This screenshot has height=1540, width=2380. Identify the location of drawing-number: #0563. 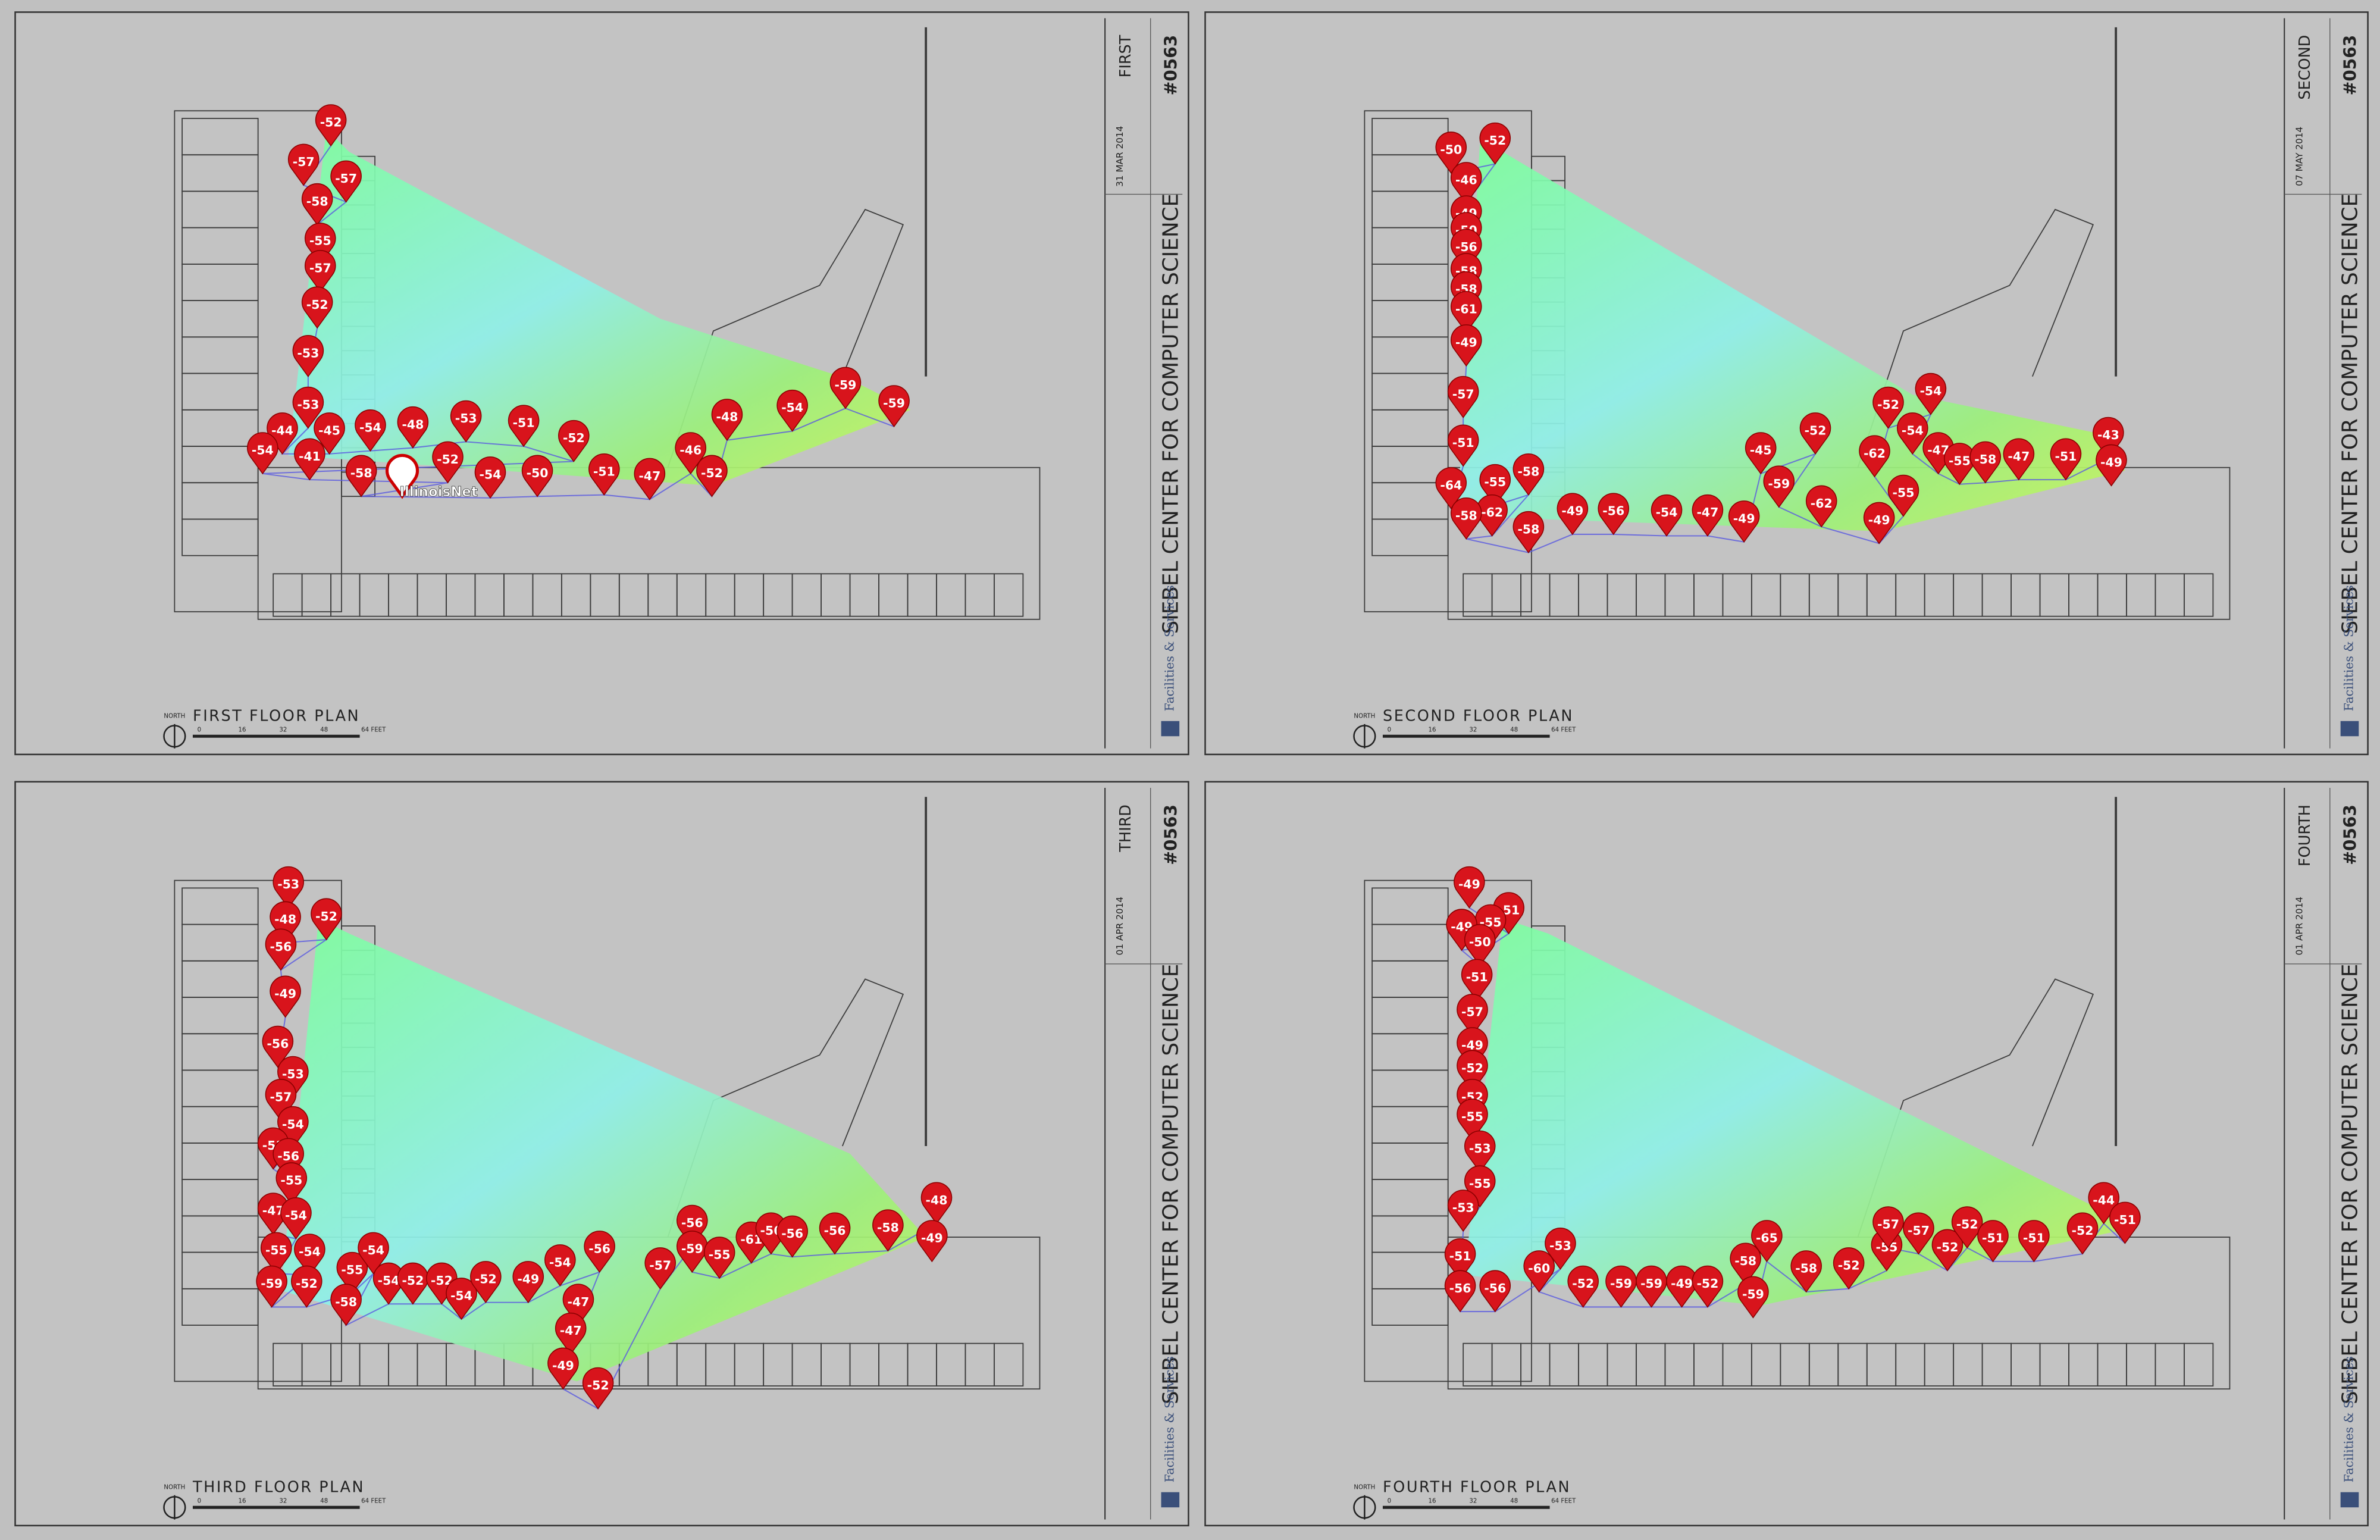
(2350, 65).